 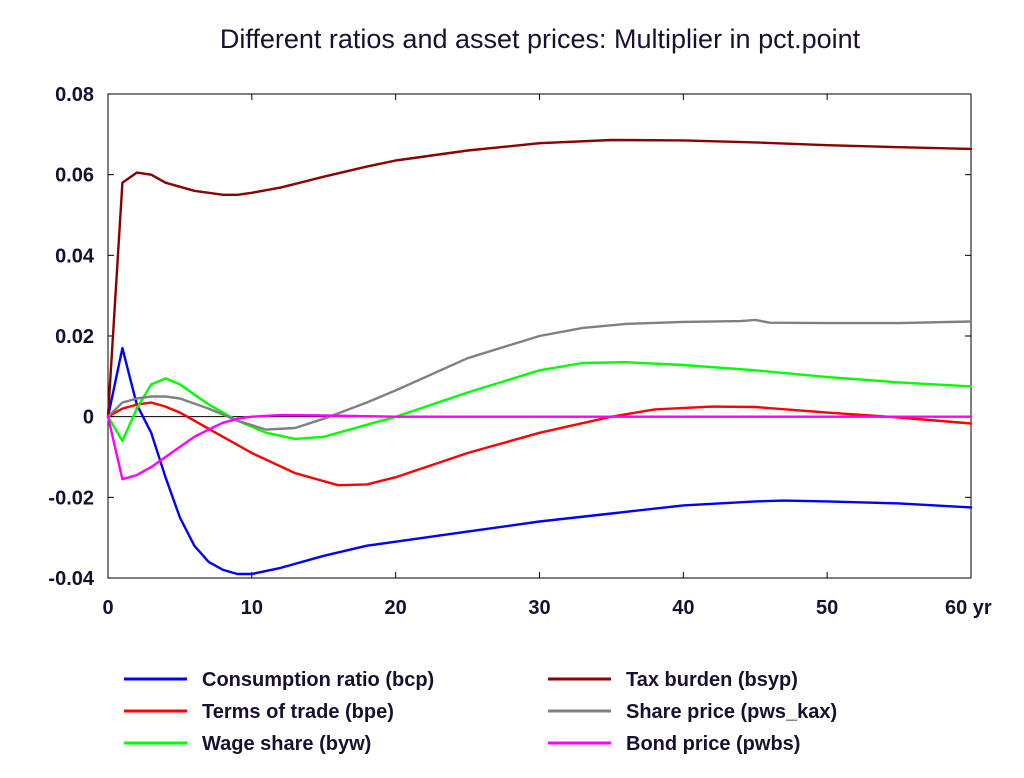 I want to click on legend-label: Tax burden (bsyp), so click(x=712, y=680).